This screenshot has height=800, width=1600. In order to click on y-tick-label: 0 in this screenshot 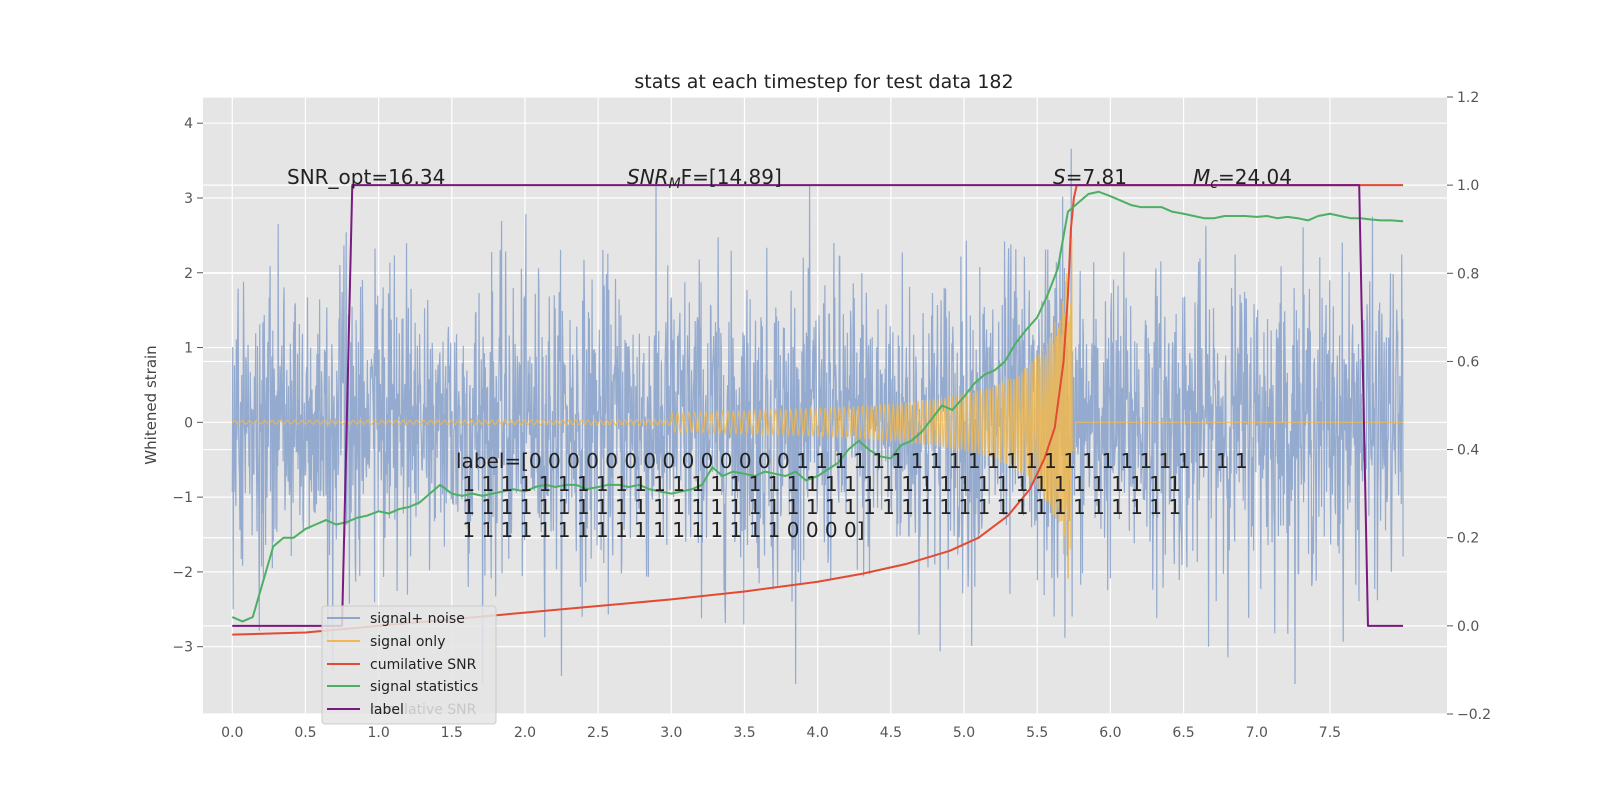, I will do `click(188, 423)`.